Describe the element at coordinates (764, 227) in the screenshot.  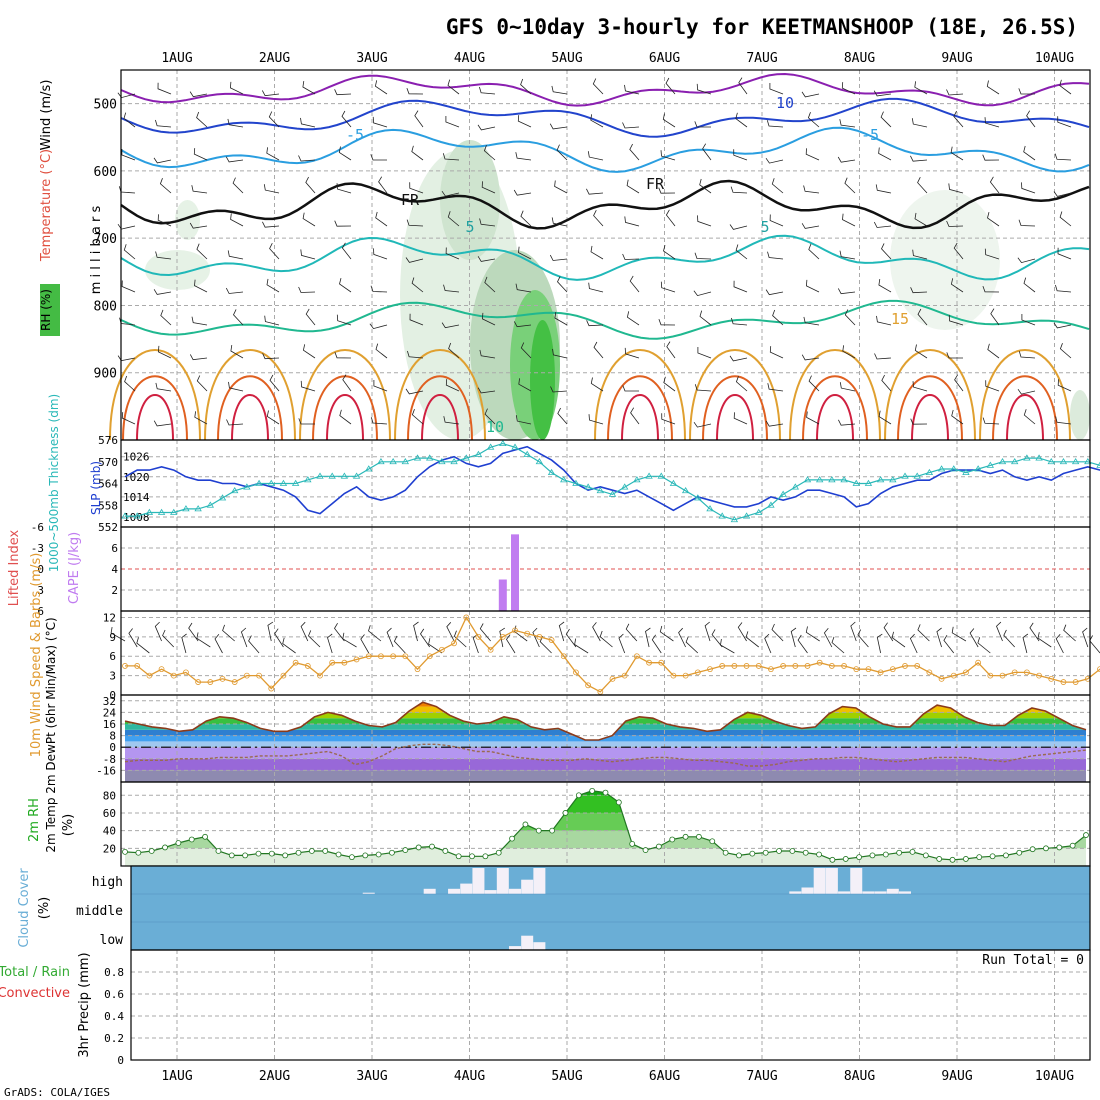
I see `contour-label: 5` at that location.